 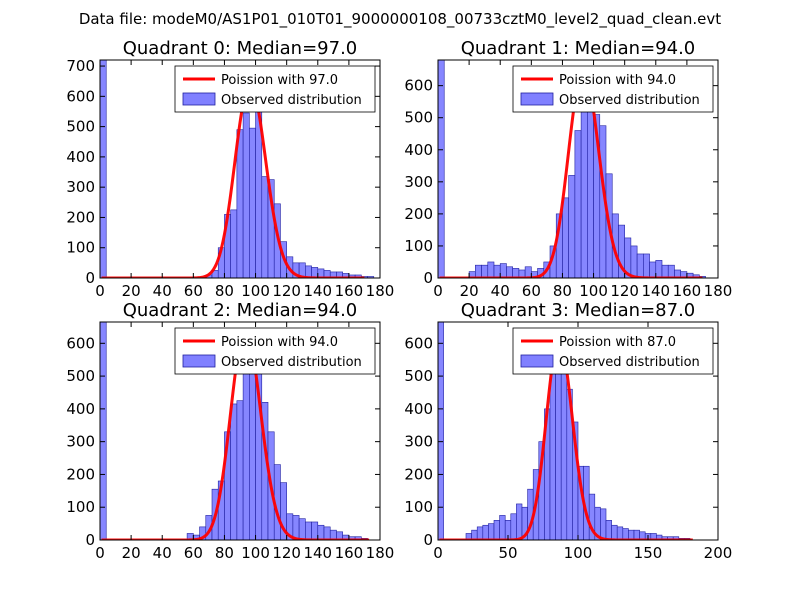 What do you see at coordinates (80, 66) in the screenshot?
I see `y-tick-label: 700` at bounding box center [80, 66].